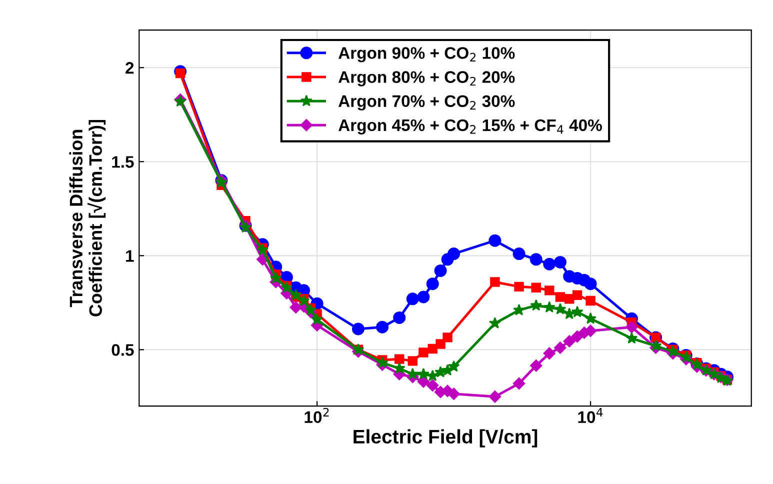 The height and width of the screenshot is (484, 773). I want to click on y-tick-label: 1, so click(130, 256).